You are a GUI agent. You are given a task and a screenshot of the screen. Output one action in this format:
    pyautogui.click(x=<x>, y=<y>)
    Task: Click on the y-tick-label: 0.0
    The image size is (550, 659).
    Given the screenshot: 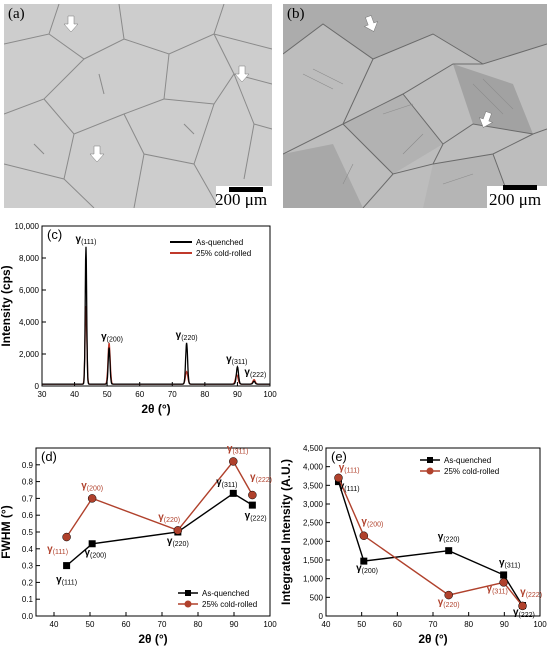 What is the action you would take?
    pyautogui.click(x=28, y=616)
    